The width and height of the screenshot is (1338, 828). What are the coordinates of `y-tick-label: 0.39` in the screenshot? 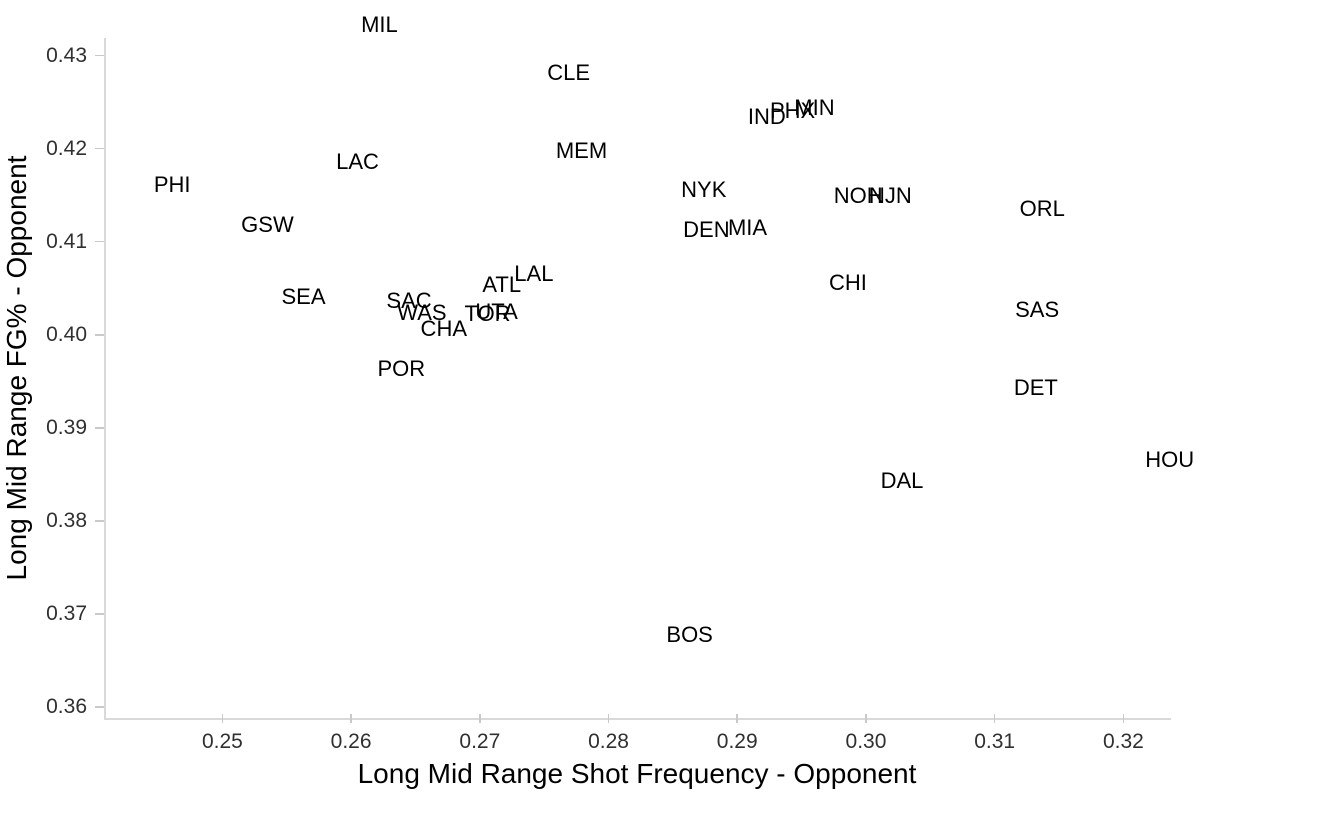 It's located at (66, 427).